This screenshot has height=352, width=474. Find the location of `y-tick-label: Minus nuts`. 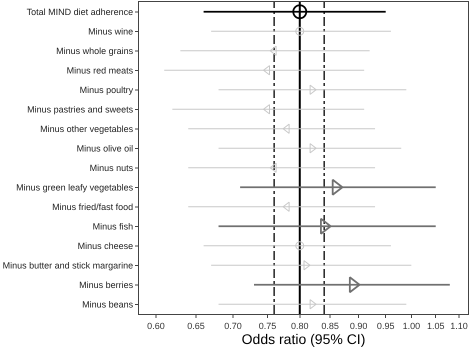

y-tick-label: Minus nuts is located at coordinates (112, 167).